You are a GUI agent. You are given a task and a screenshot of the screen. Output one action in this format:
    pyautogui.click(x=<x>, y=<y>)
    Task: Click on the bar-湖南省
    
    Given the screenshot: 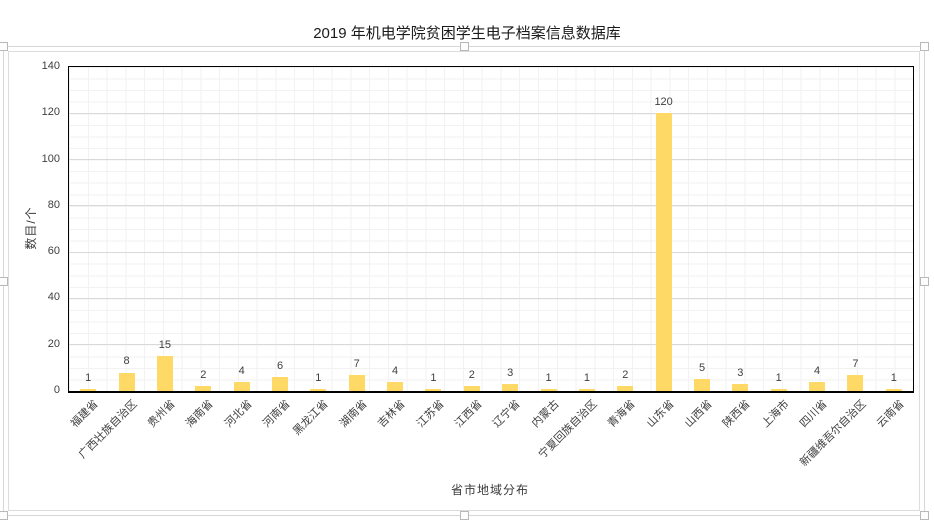 What is the action you would take?
    pyautogui.click(x=356, y=382)
    